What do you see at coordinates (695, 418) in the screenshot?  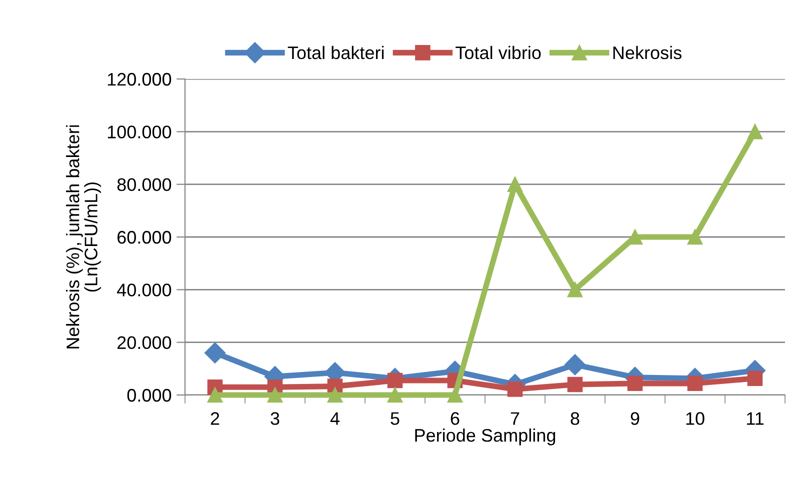 I see `x-tick-label: 10` at bounding box center [695, 418].